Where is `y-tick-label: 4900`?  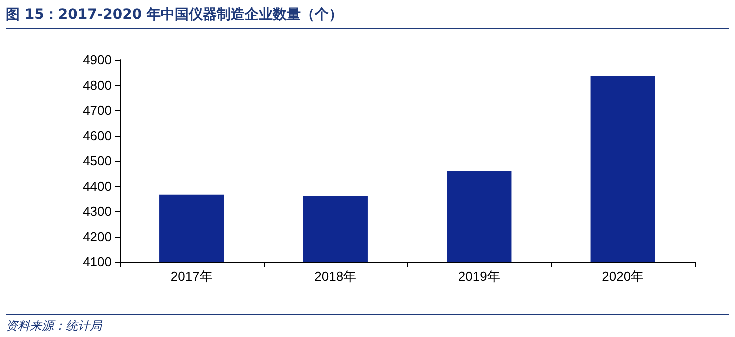 y-tick-label: 4900 is located at coordinates (97, 60).